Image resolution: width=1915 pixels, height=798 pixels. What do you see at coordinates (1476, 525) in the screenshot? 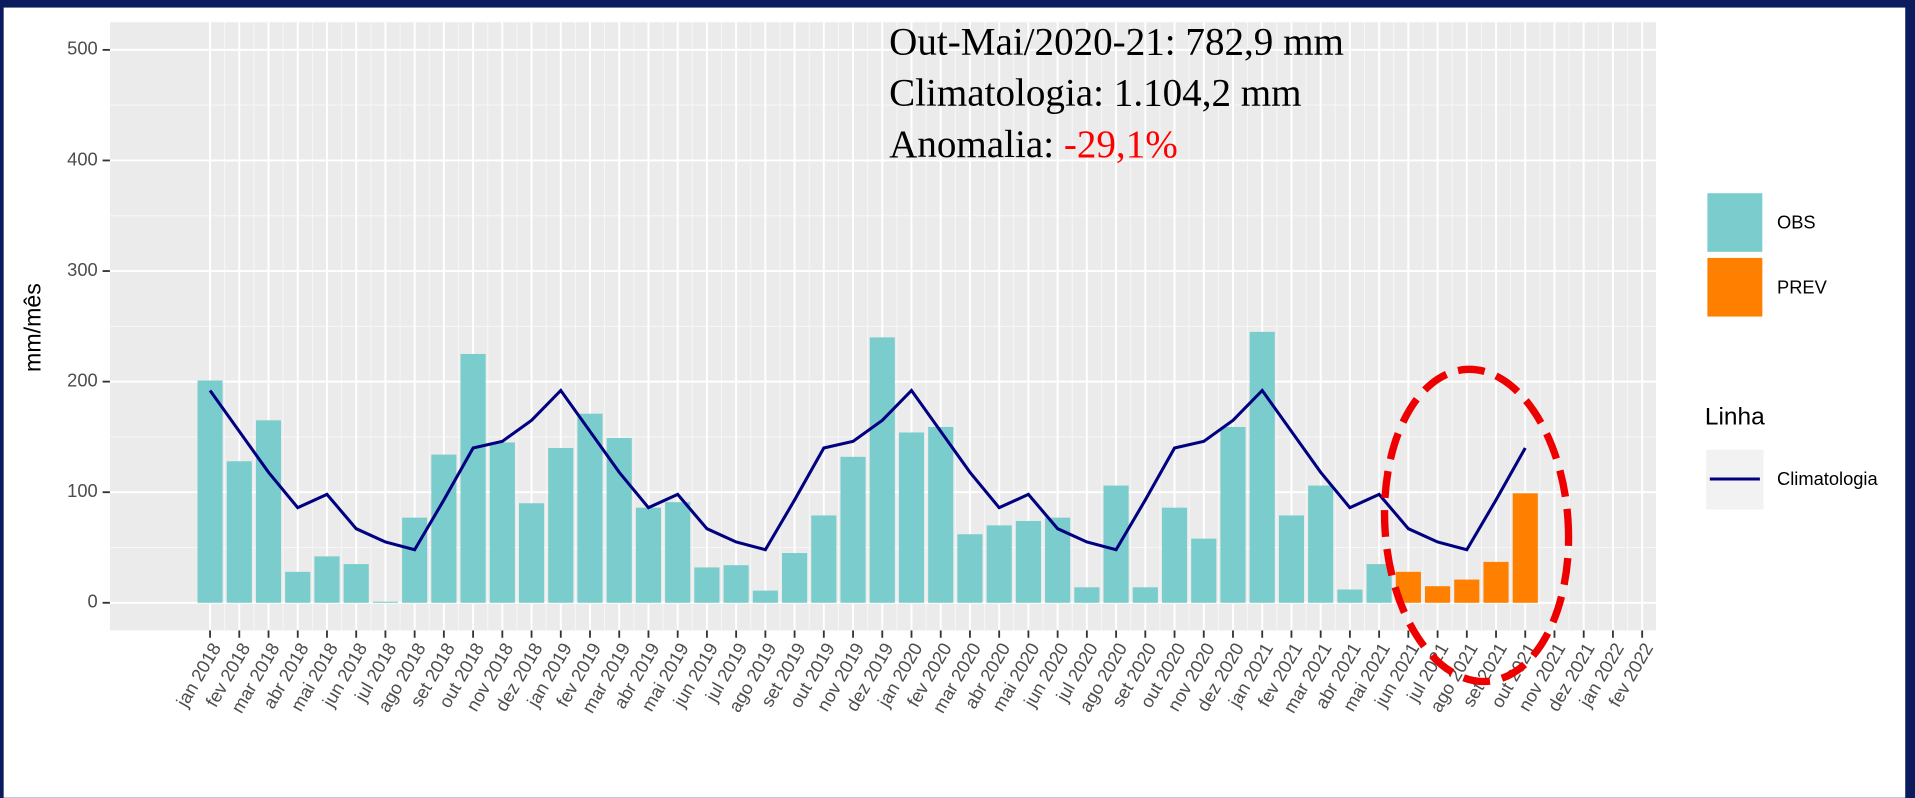
I see `highlight-ellipse` at bounding box center [1476, 525].